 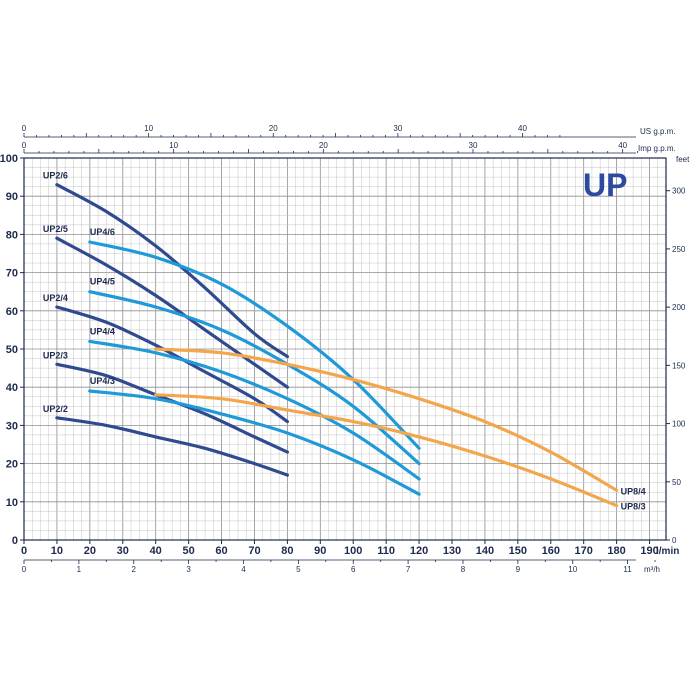 What do you see at coordinates (679, 424) in the screenshot?
I see `feet-tick-label: 100` at bounding box center [679, 424].